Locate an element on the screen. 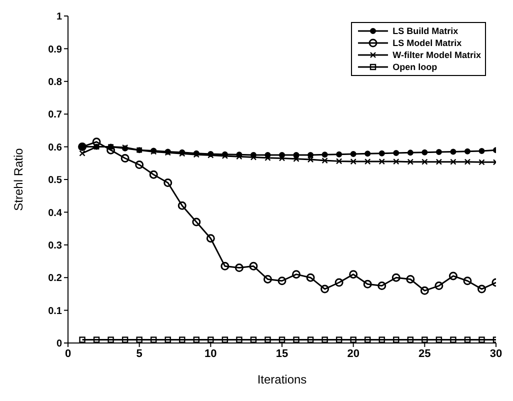 Image resolution: width=513 pixels, height=401 pixels. y-axis-title: Strehl Ratio is located at coordinates (18, 179).